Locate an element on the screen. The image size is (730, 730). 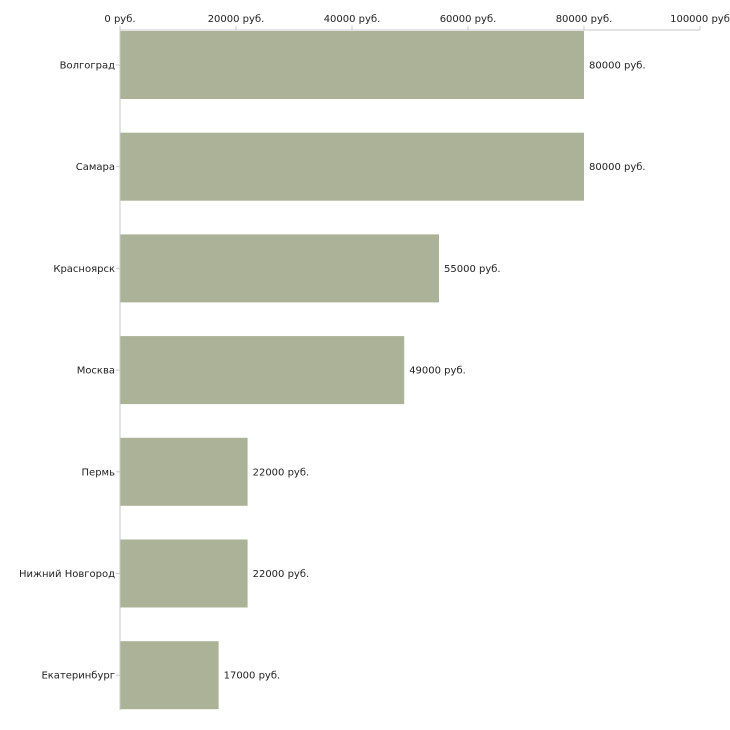
category-label: Волгоград is located at coordinates (87, 66).